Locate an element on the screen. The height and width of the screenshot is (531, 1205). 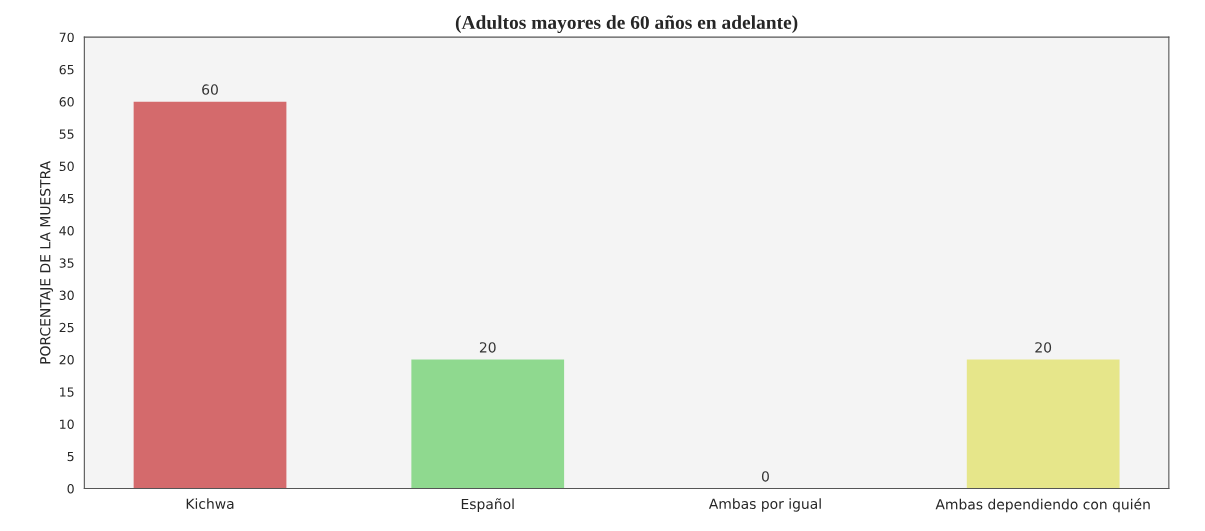
y-tick-label: 55 is located at coordinates (66, 134).